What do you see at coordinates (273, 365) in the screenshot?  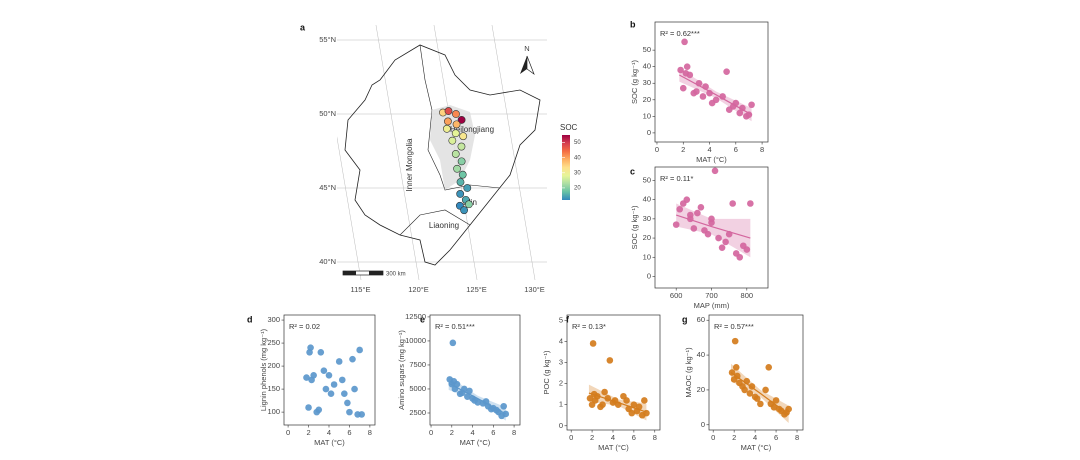 I see `y-tick-label: 200` at bounding box center [273, 365].